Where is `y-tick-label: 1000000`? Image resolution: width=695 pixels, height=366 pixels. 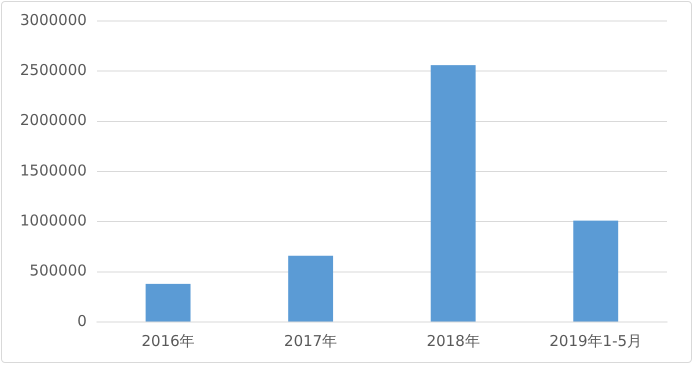 y-tick-label: 1000000 is located at coordinates (53, 221).